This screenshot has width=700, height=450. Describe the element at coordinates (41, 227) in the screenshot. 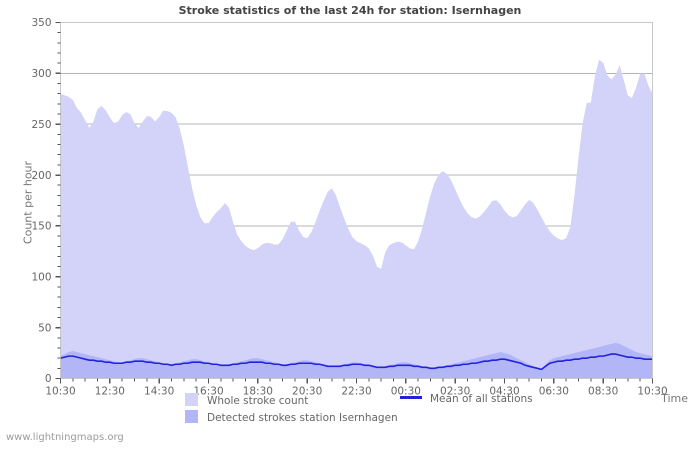

I see `svg-text: 150` at that location.